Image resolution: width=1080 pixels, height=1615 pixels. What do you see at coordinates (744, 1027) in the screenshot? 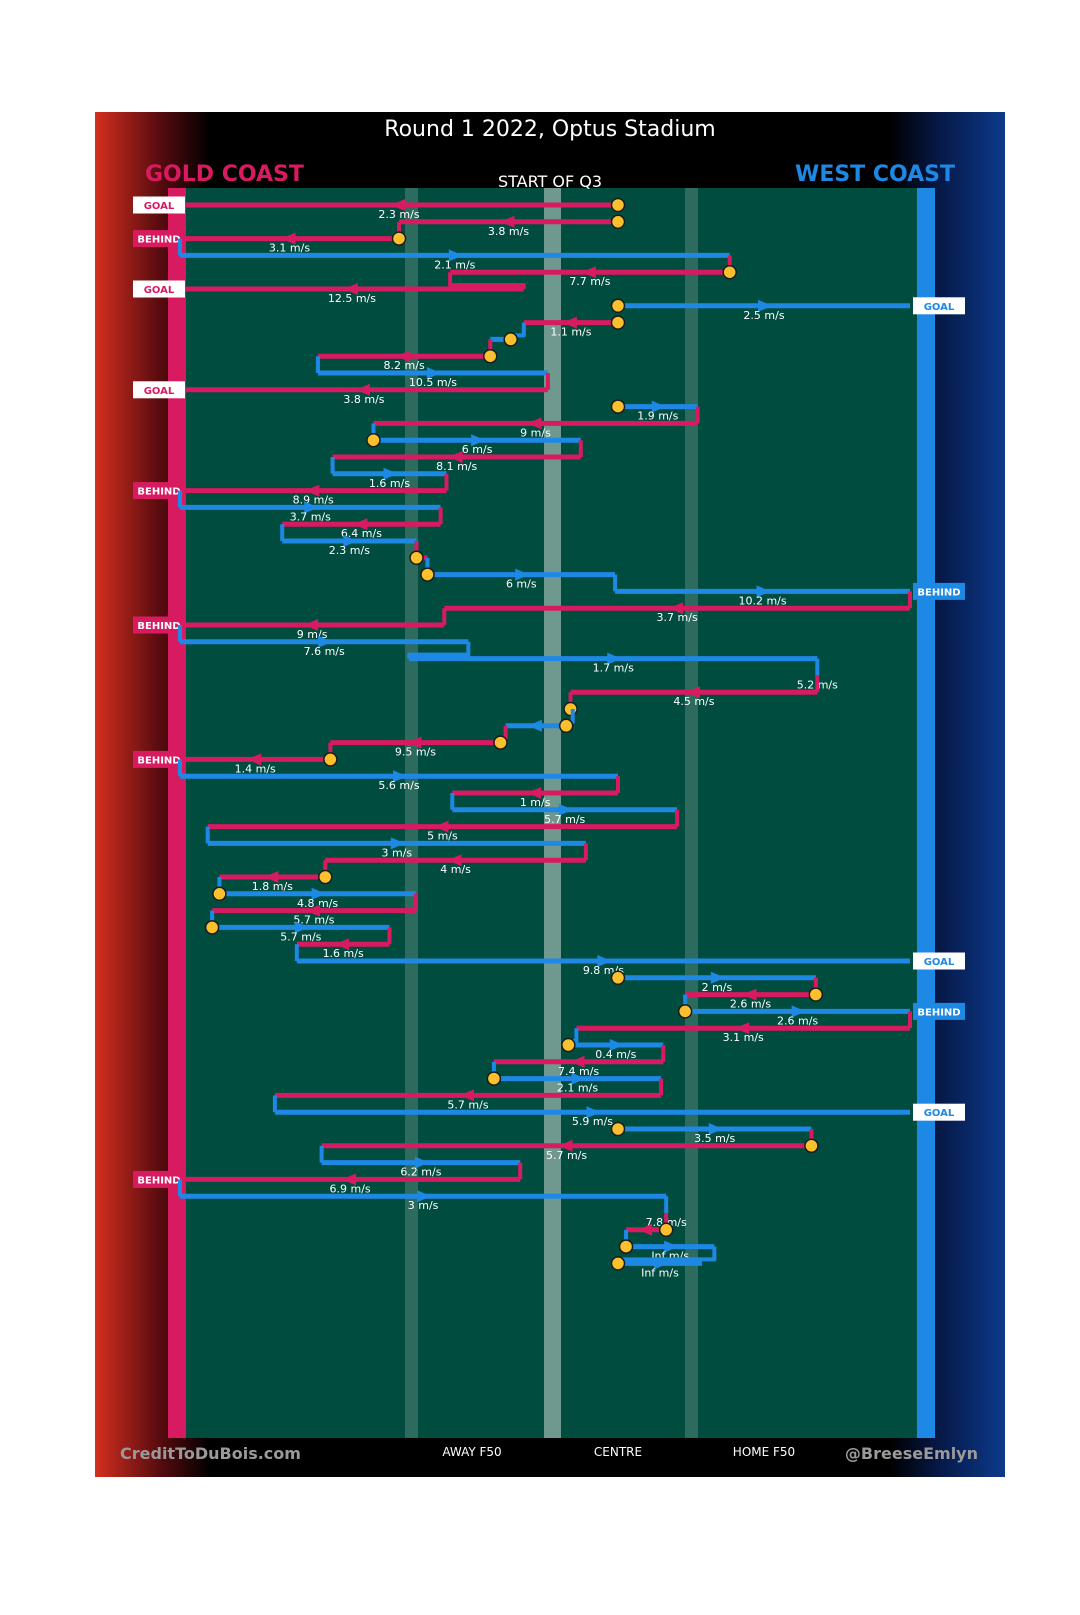
I see `chain-50: 3.1 m/s` at bounding box center [744, 1027].